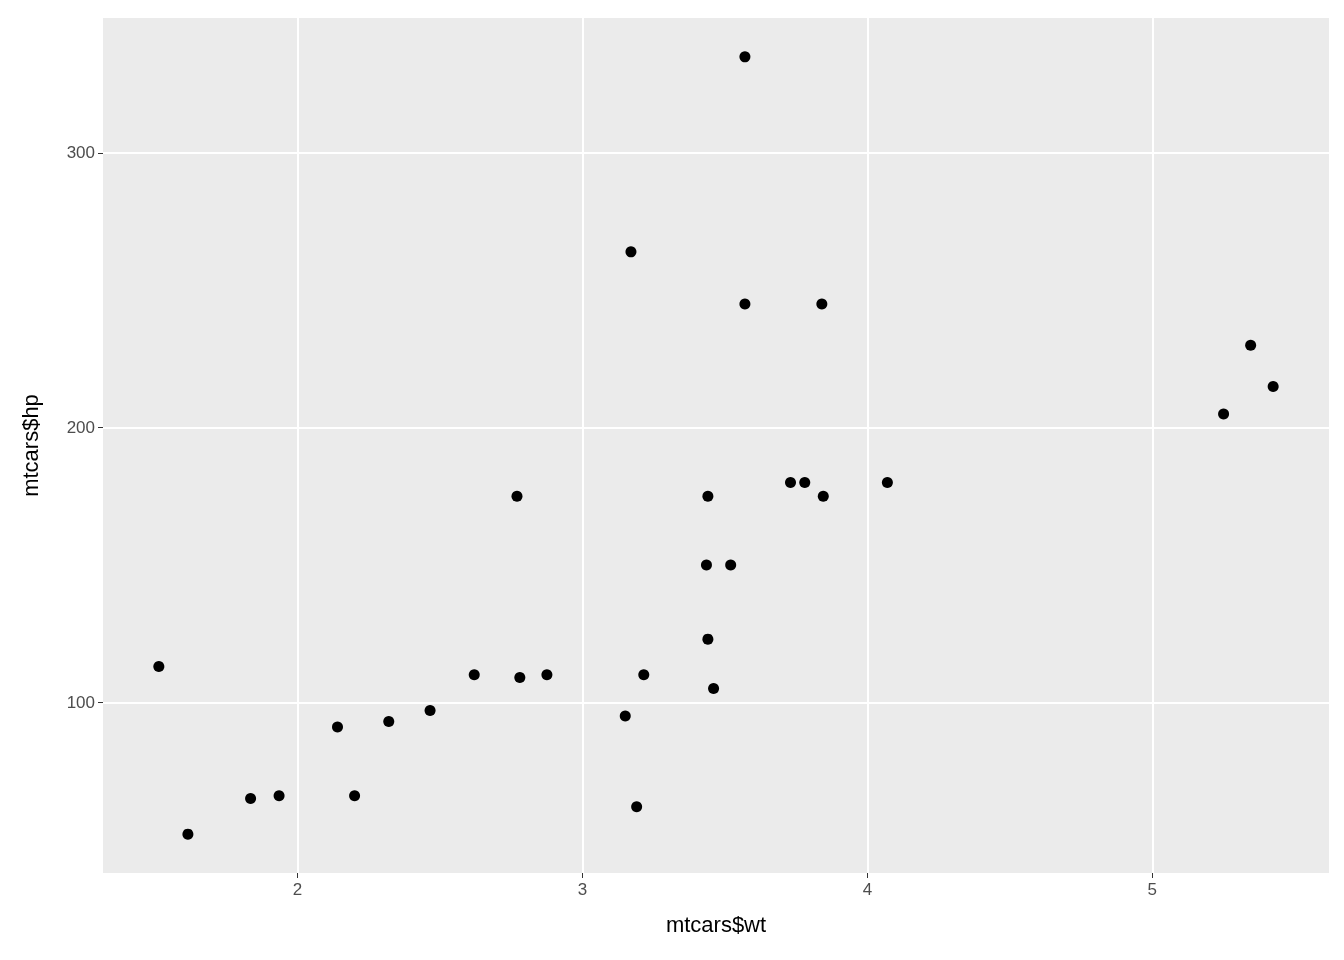 The width and height of the screenshot is (1344, 960). I want to click on x-tick-label: 3, so click(582, 889).